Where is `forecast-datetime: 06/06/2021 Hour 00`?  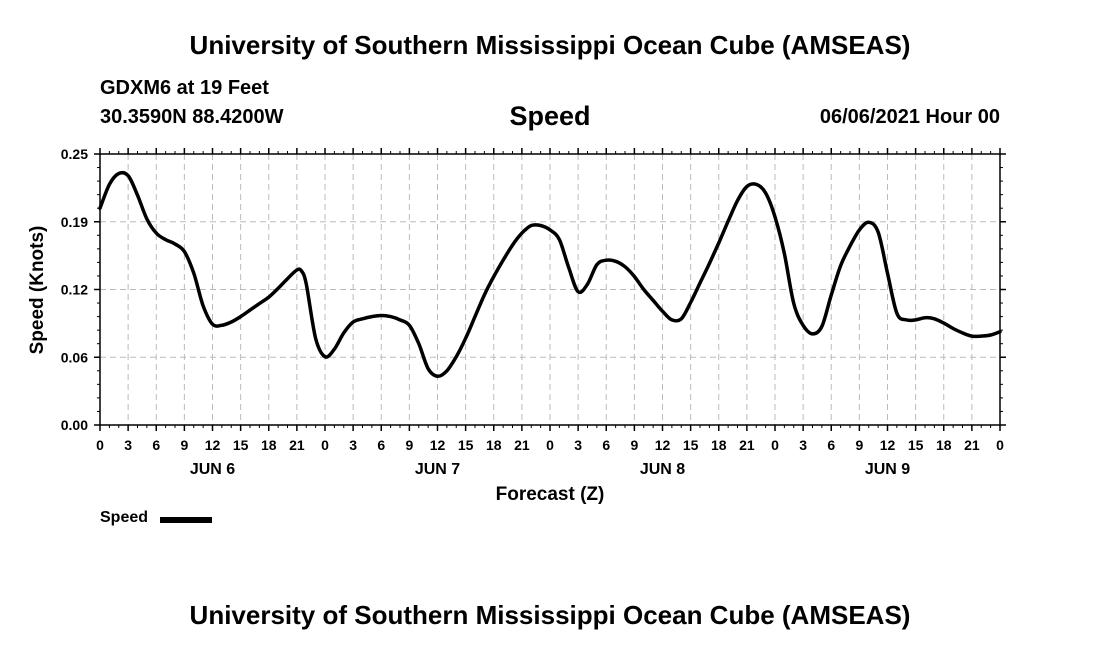 forecast-datetime: 06/06/2021 Hour 00 is located at coordinates (909, 117).